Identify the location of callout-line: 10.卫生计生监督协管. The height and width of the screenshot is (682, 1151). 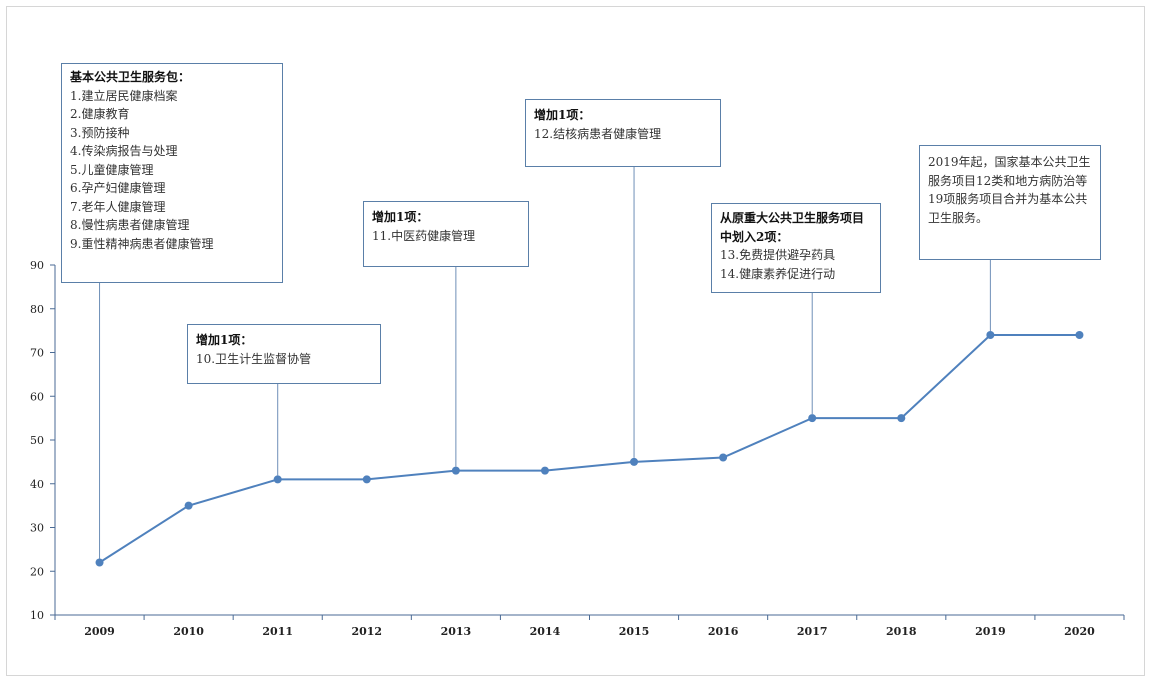
(254, 358).